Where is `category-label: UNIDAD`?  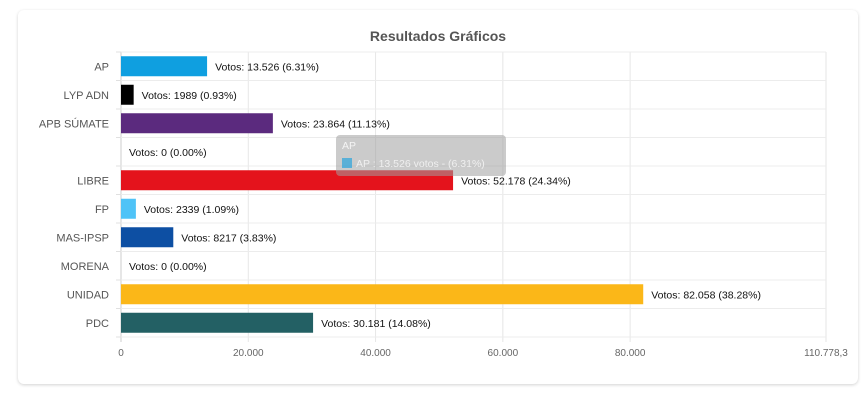
category-label: UNIDAD is located at coordinates (88, 295).